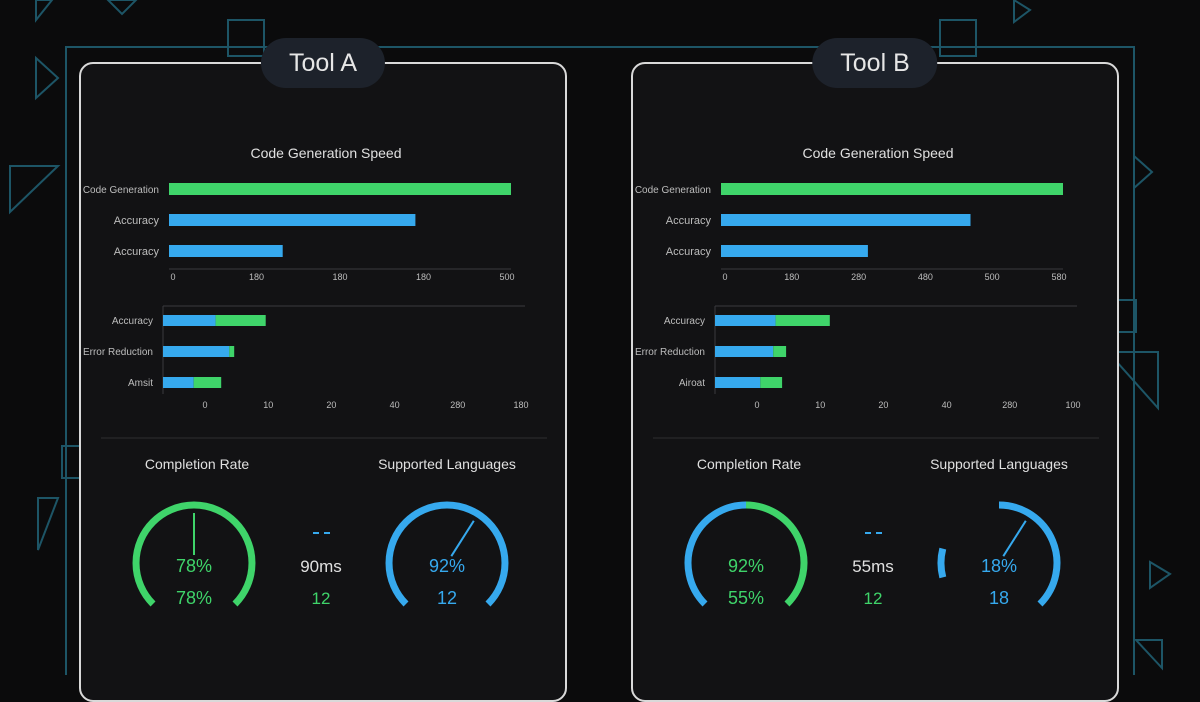  Describe the element at coordinates (194, 566) in the screenshot. I see `gauge-value: 78%` at that location.